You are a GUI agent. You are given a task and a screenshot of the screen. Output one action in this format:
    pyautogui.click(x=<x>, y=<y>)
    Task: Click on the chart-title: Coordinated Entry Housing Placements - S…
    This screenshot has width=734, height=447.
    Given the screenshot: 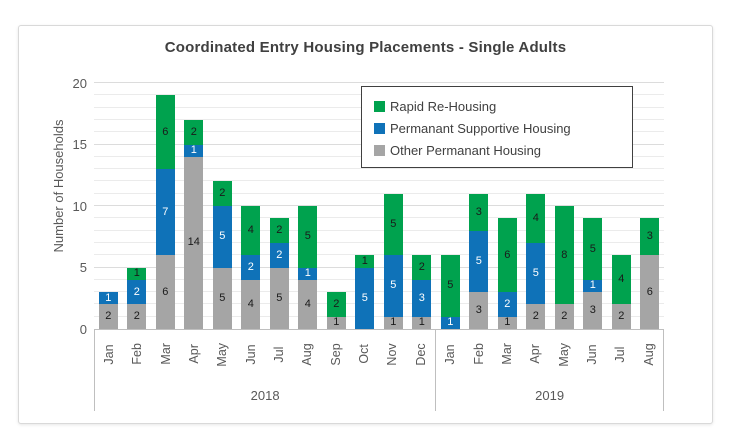 What is the action you would take?
    pyautogui.click(x=365, y=47)
    